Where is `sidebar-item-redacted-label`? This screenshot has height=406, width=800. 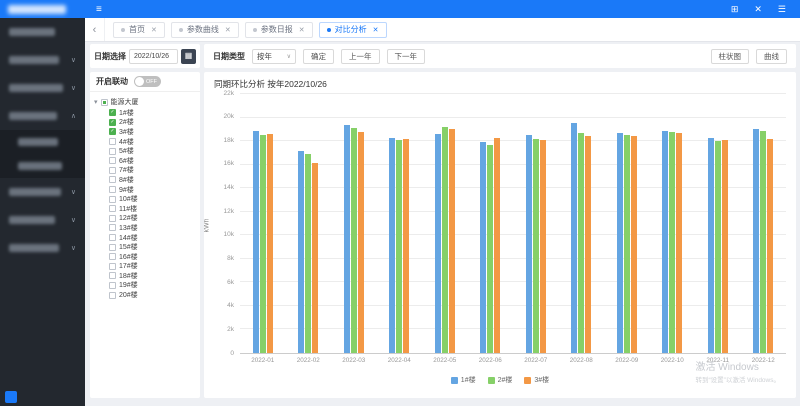
sidebar-item-redacted-label is located at coordinates (34, 248).